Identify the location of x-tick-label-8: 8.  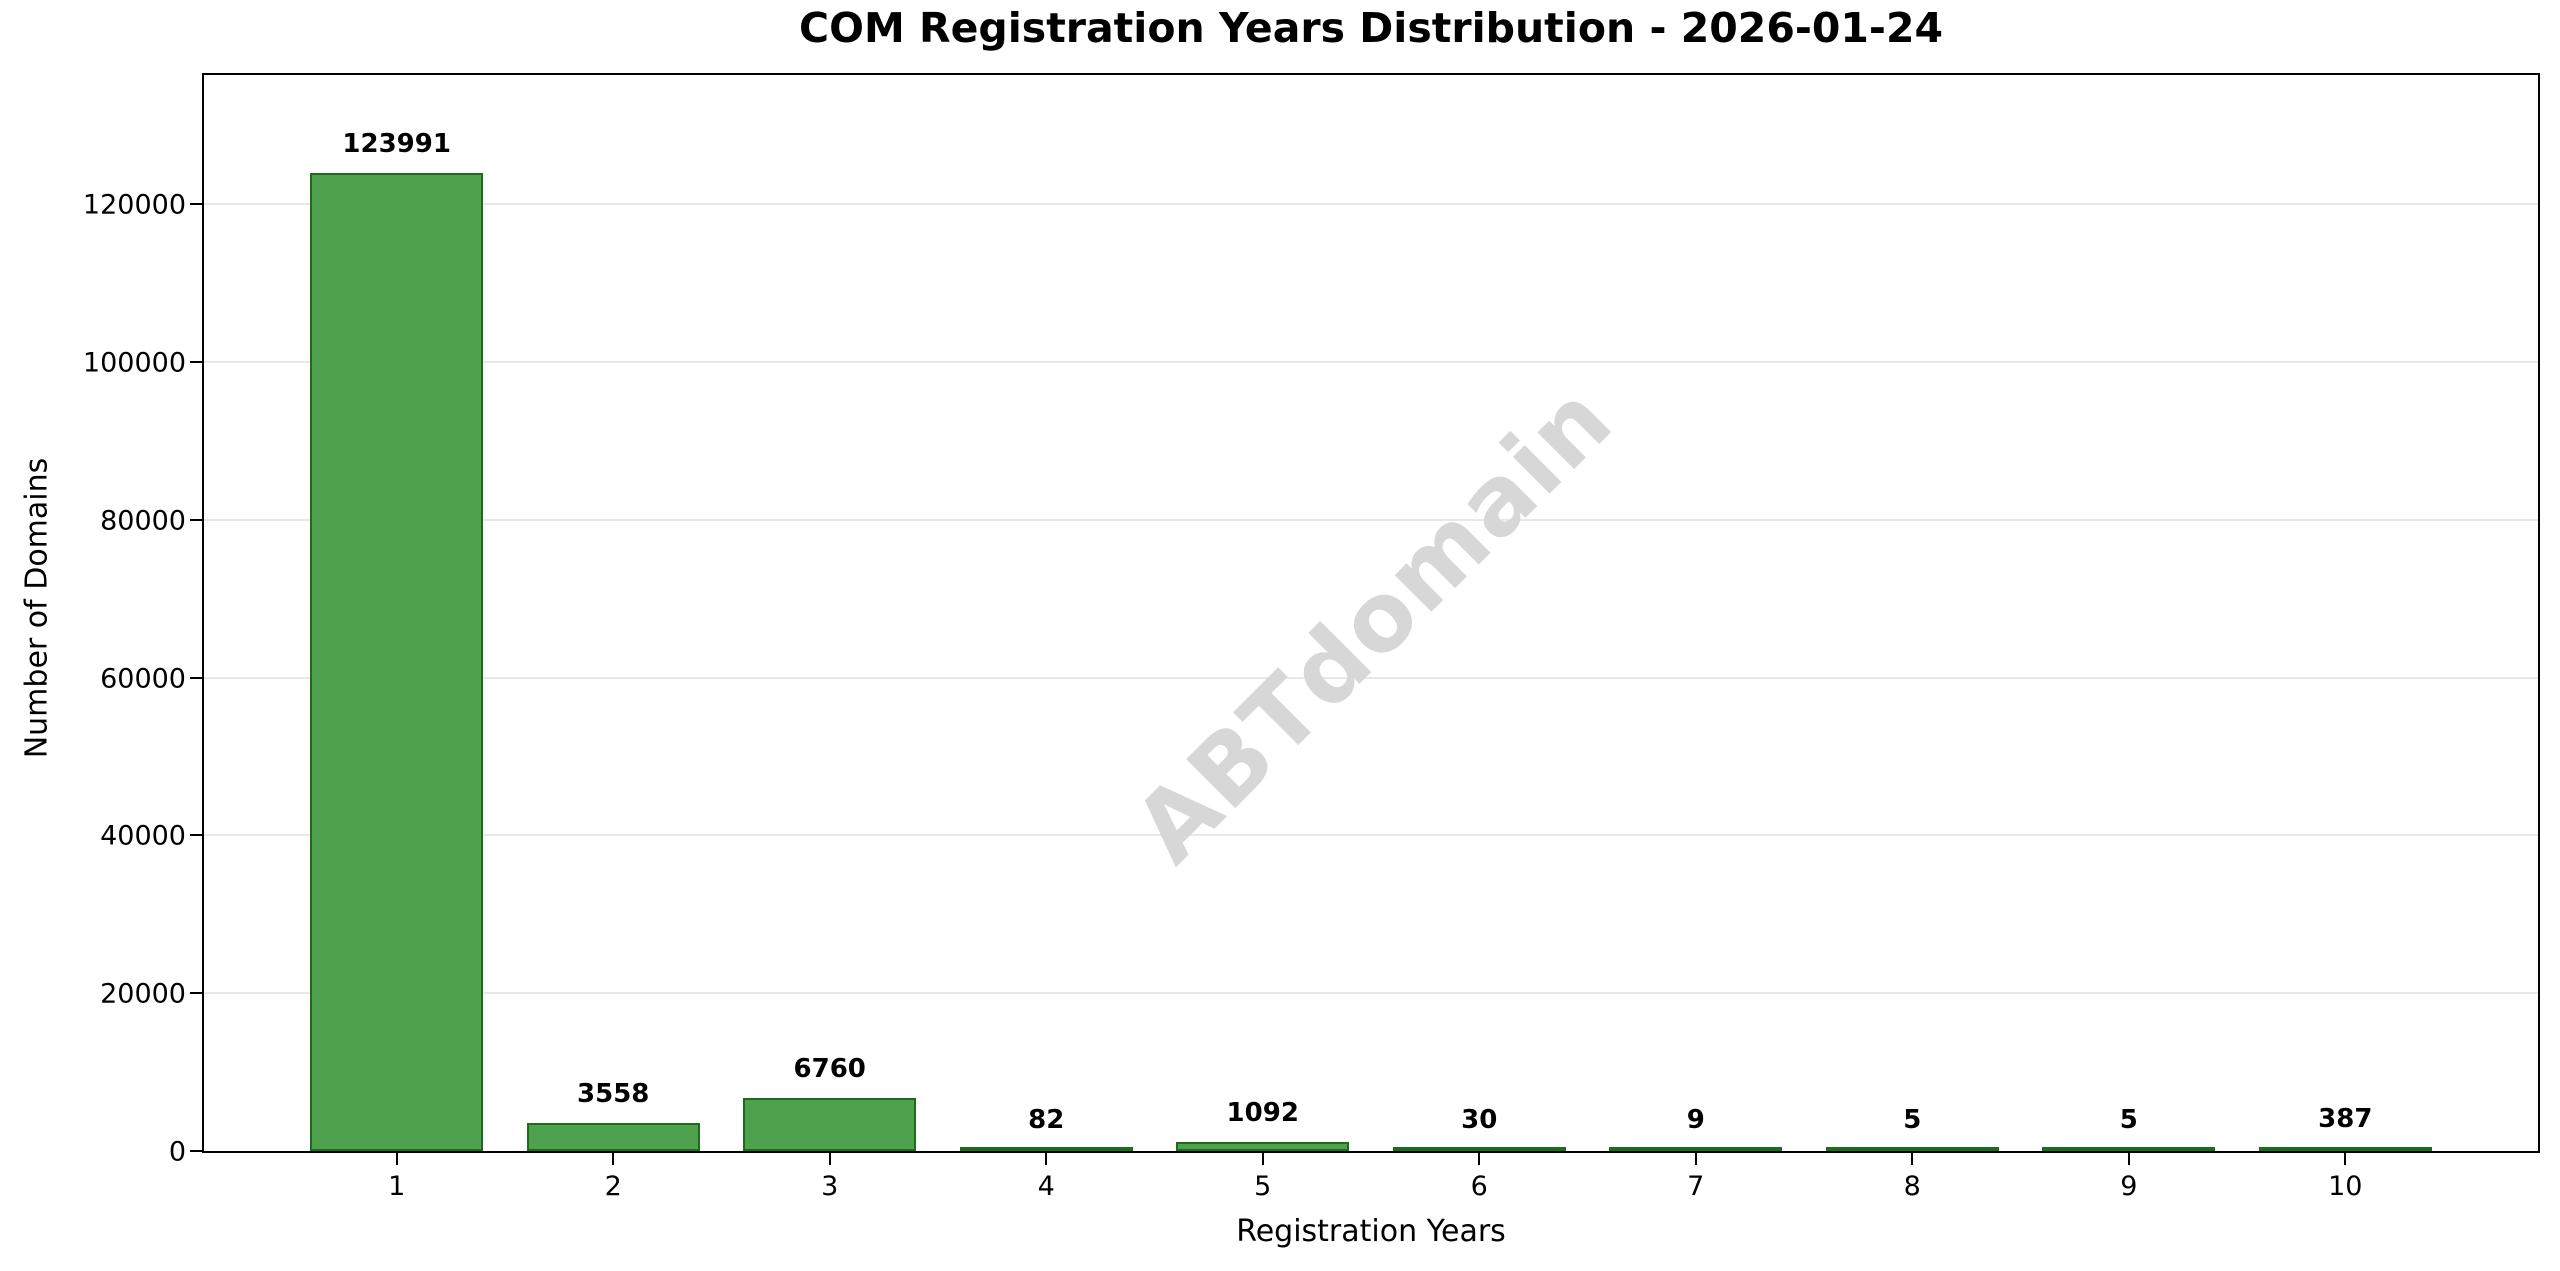
(1912, 1186).